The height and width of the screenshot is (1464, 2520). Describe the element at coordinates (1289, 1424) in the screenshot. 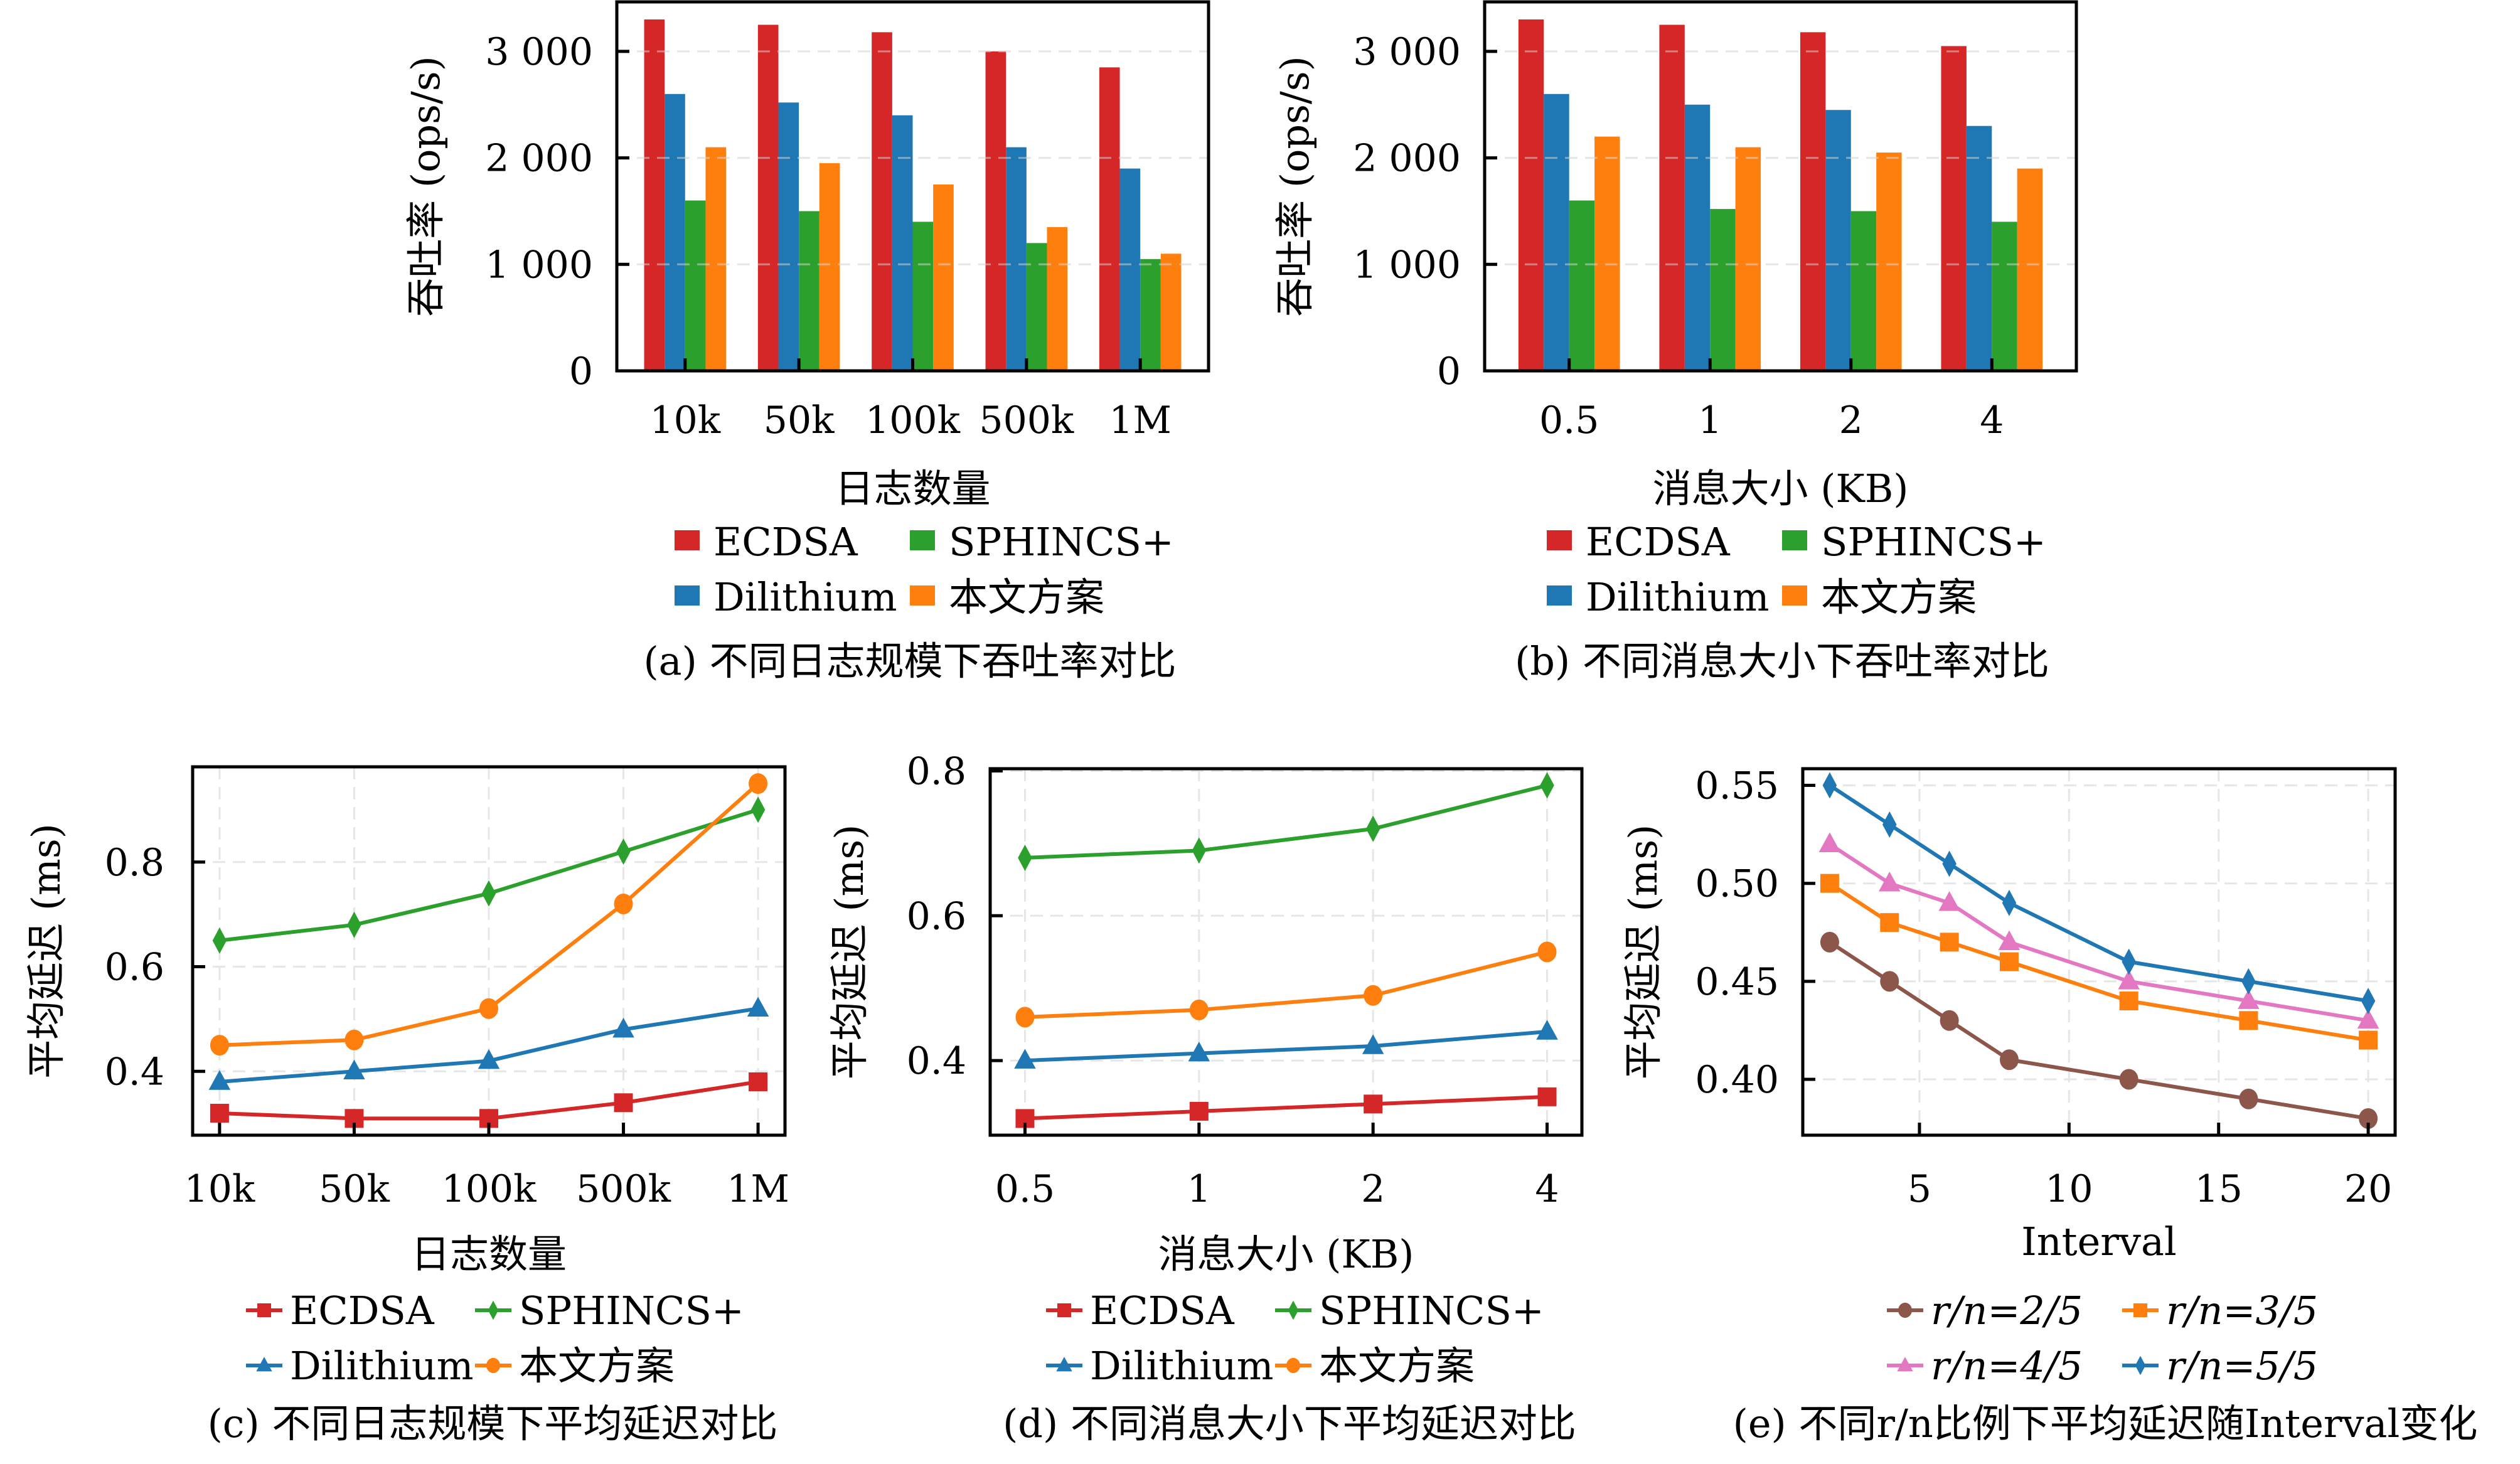

I see `figure-caption: (d) 不同消息大小下平均延迟对比` at that location.